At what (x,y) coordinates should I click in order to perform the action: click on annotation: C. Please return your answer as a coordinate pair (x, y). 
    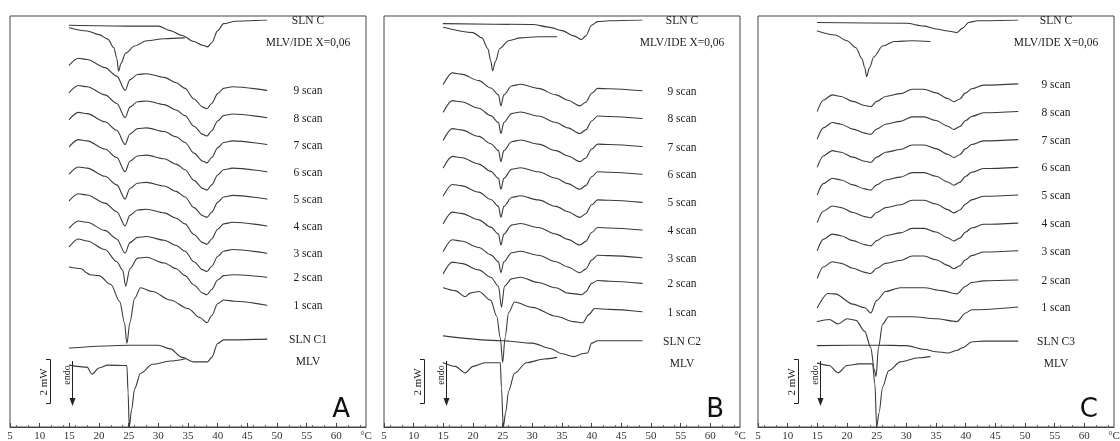
    Looking at the image, I should click on (1088, 408).